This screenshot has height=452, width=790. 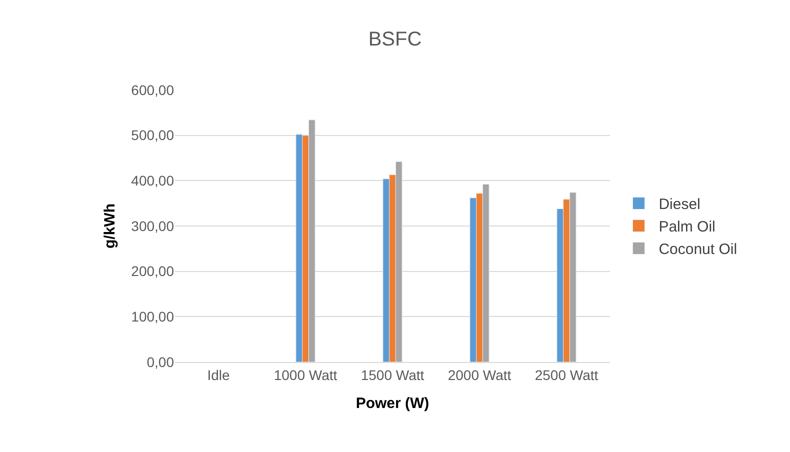 What do you see at coordinates (152, 135) in the screenshot?
I see `y-tick-label: 500,00` at bounding box center [152, 135].